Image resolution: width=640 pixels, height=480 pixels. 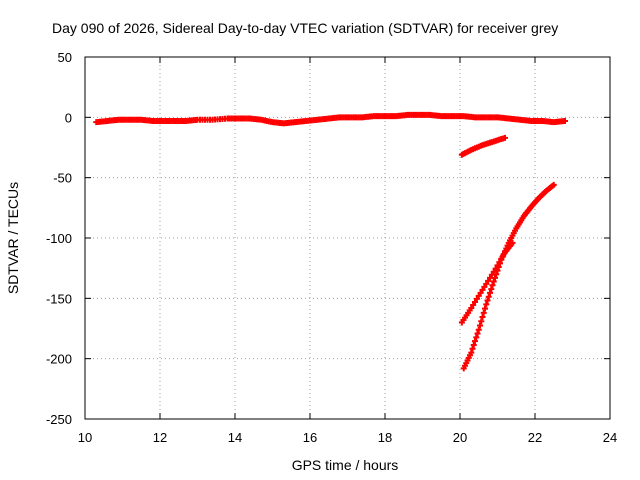 What do you see at coordinates (235, 437) in the screenshot?
I see `x-tick-label: 14` at bounding box center [235, 437].